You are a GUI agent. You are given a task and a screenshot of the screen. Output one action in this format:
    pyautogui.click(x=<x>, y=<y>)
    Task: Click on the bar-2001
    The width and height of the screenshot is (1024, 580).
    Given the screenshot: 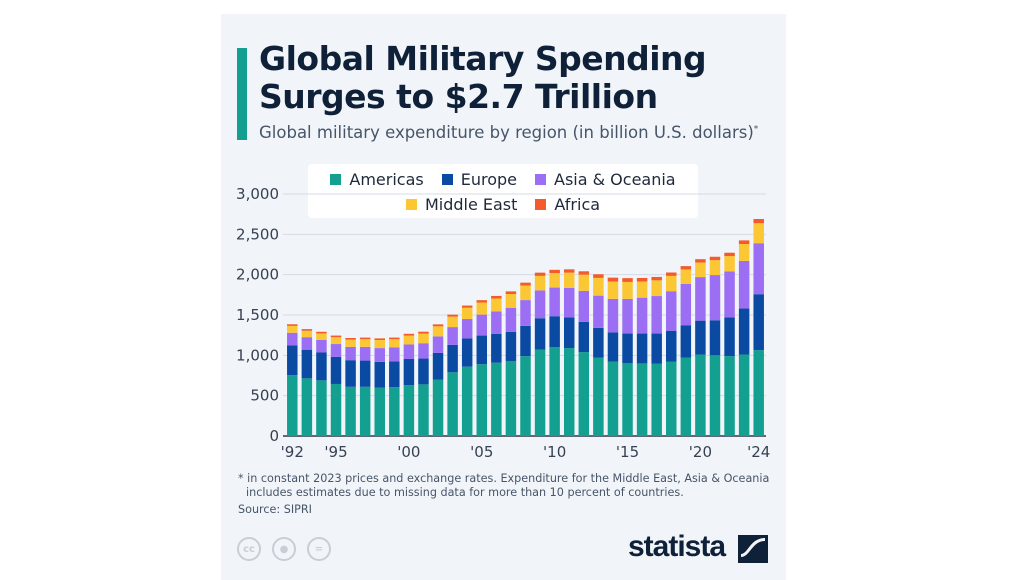 What is the action you would take?
    pyautogui.click(x=423, y=383)
    